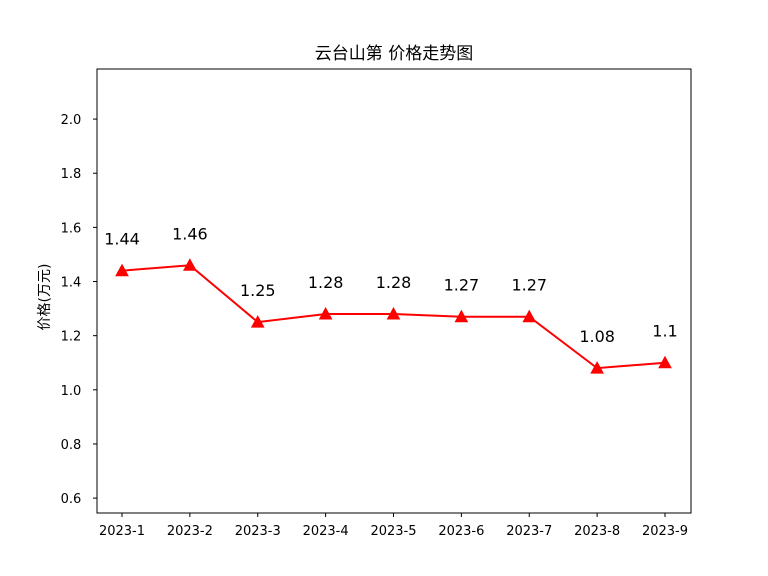 Image resolution: width=768 pixels, height=576 pixels. Describe the element at coordinates (122, 239) in the screenshot. I see `data-label: 1.44` at that location.